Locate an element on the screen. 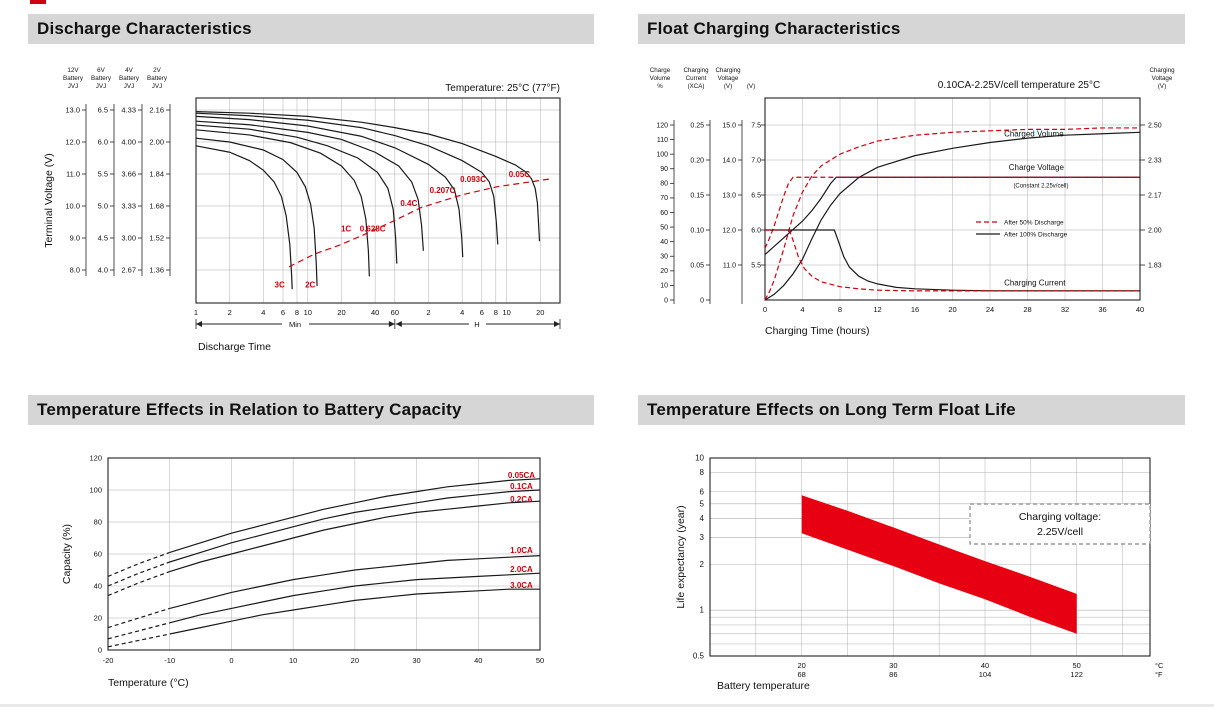  svg-text: 6 is located at coordinates (702, 491).